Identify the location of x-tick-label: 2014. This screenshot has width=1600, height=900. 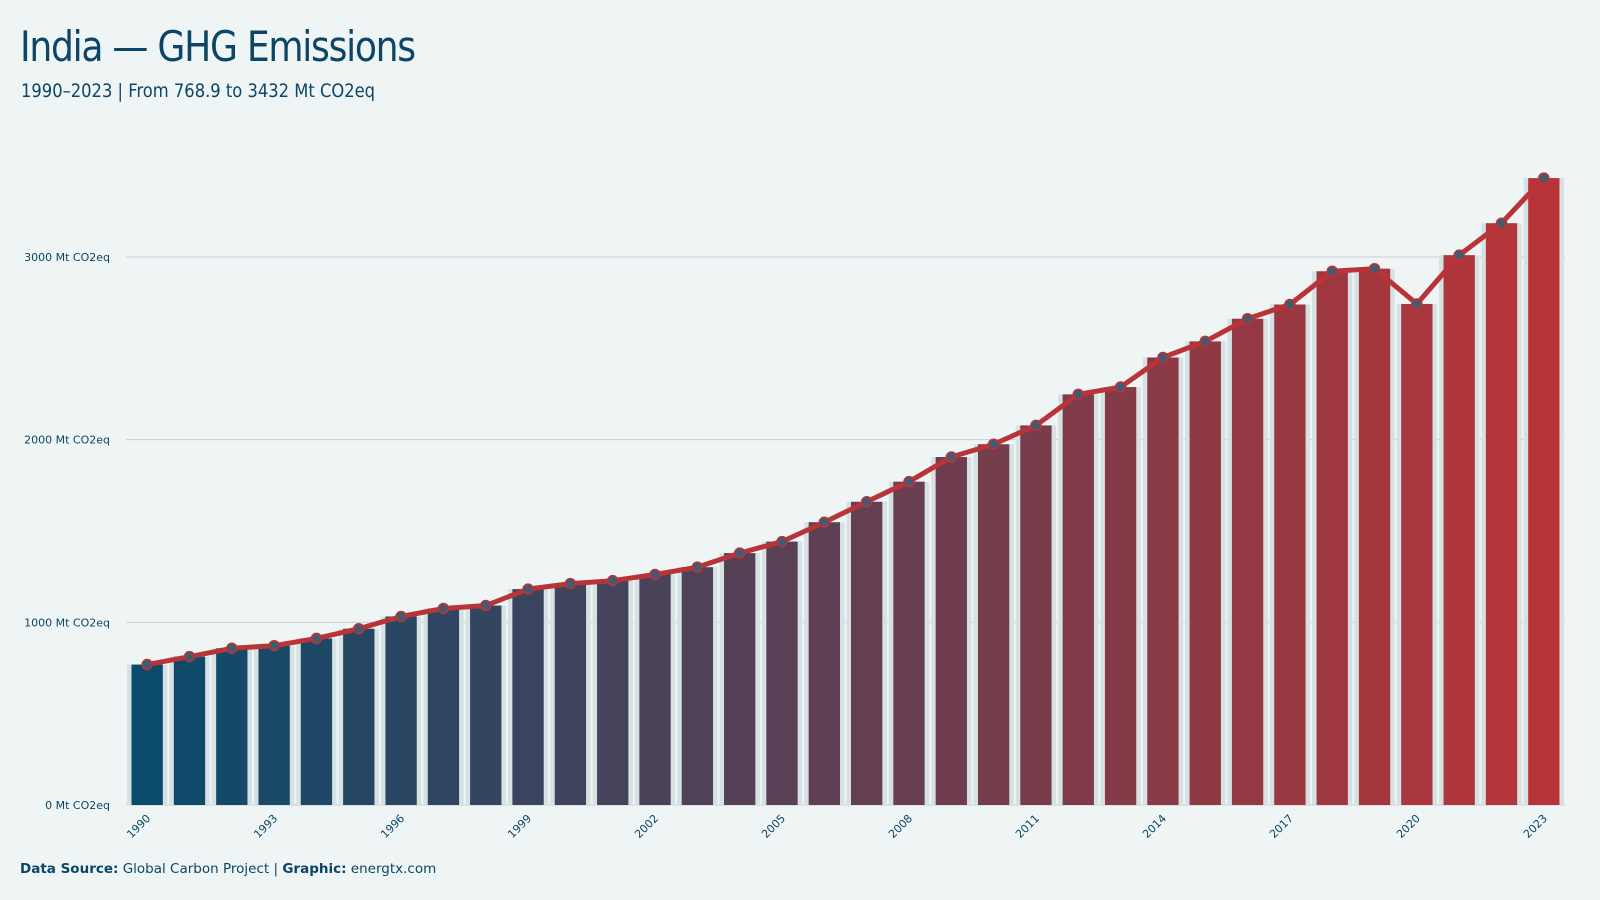
(1154, 826).